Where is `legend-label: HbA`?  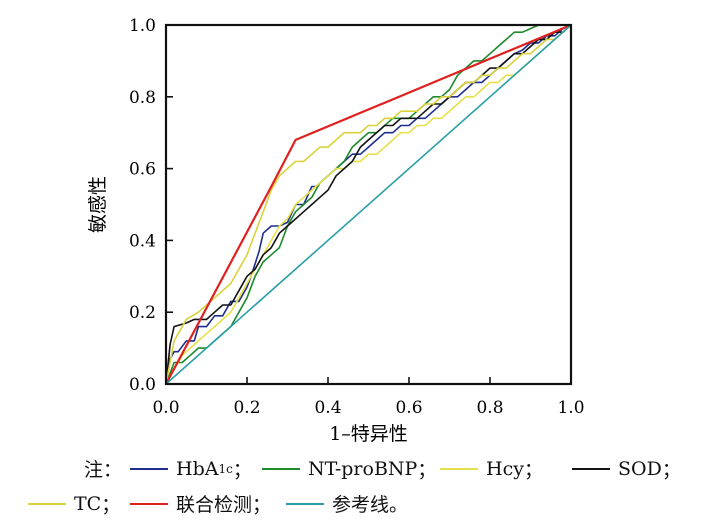
legend-label: HbA is located at coordinates (197, 468).